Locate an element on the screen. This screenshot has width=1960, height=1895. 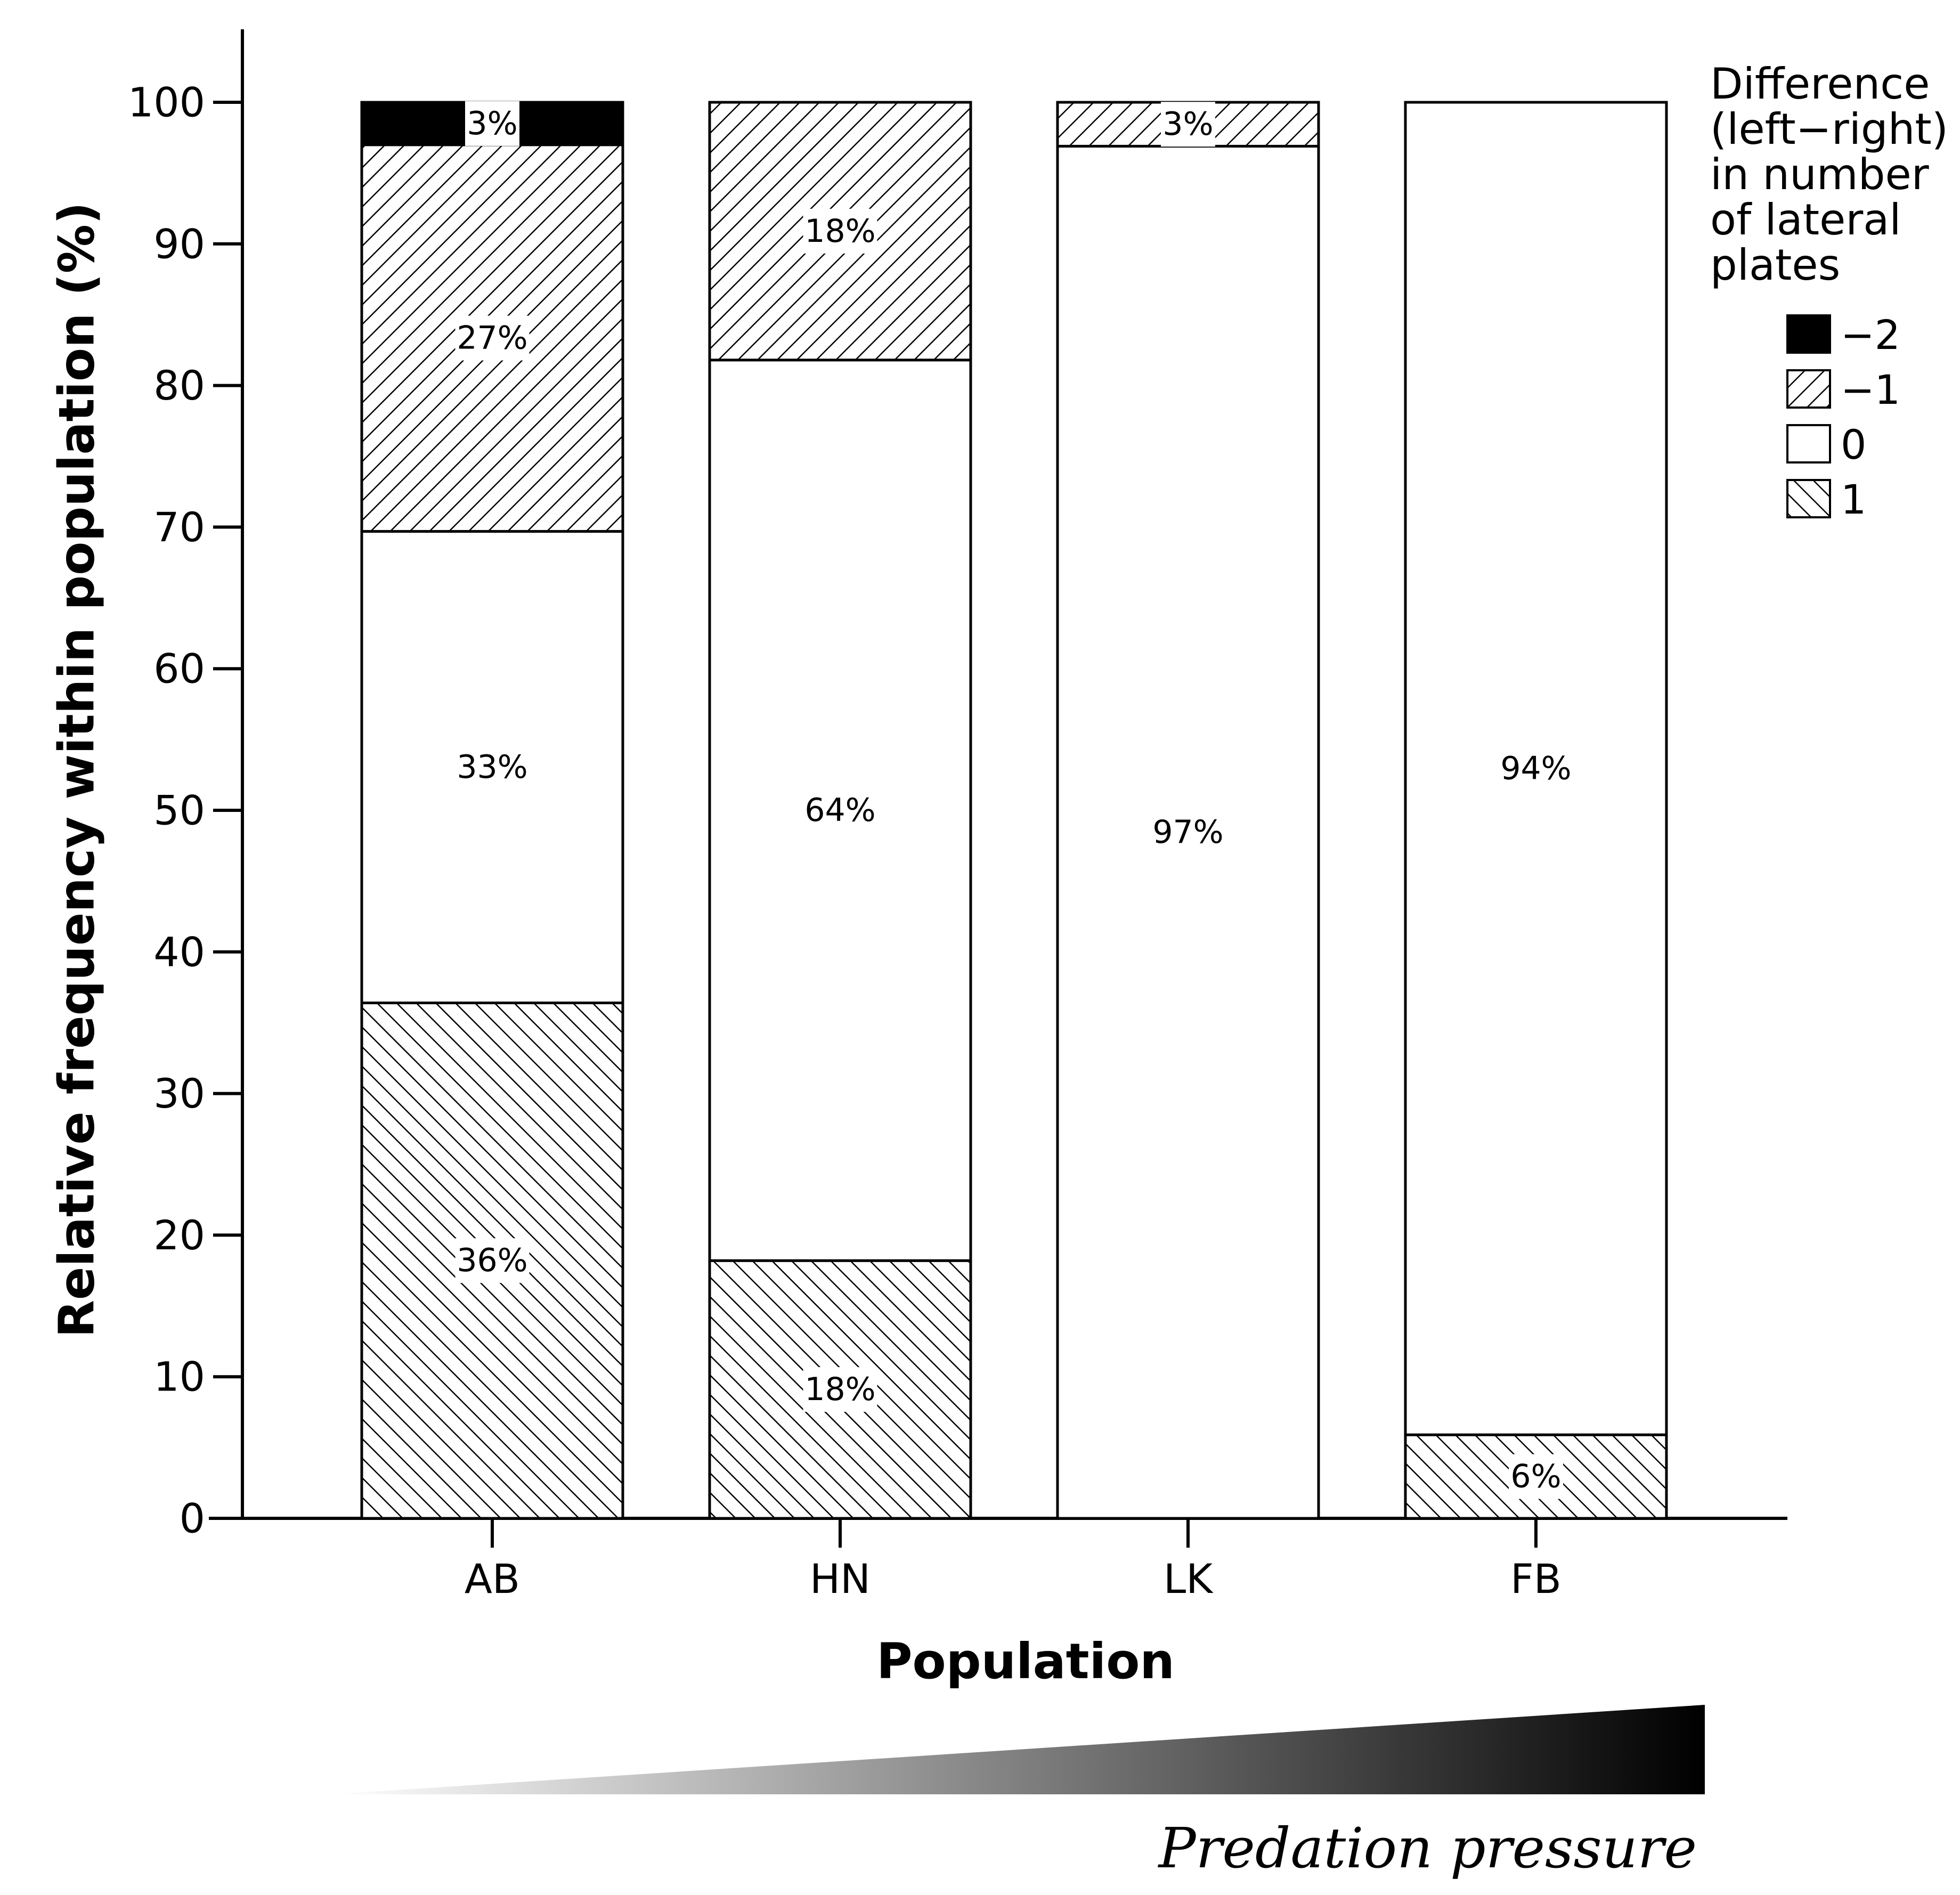
data-label: 64% is located at coordinates (839, 810).